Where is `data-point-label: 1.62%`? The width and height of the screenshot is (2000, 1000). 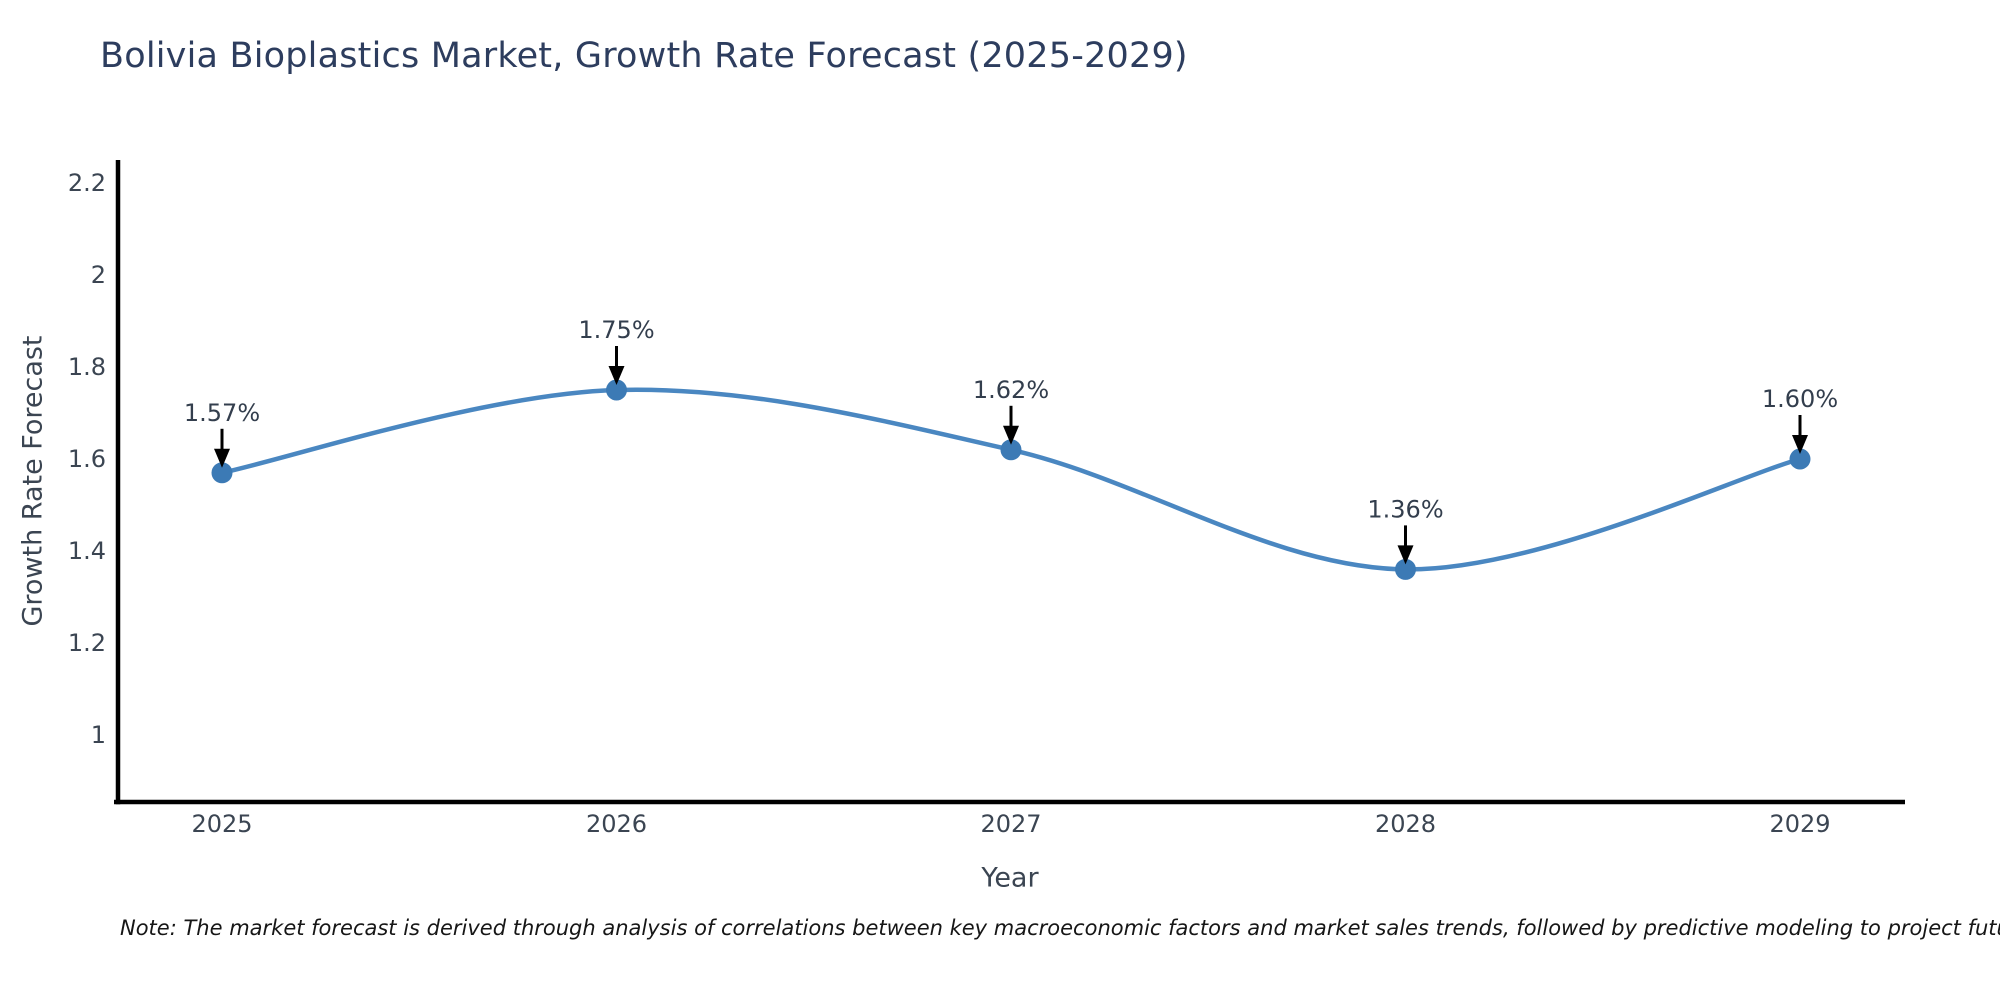
data-point-label: 1.62% is located at coordinates (1011, 390).